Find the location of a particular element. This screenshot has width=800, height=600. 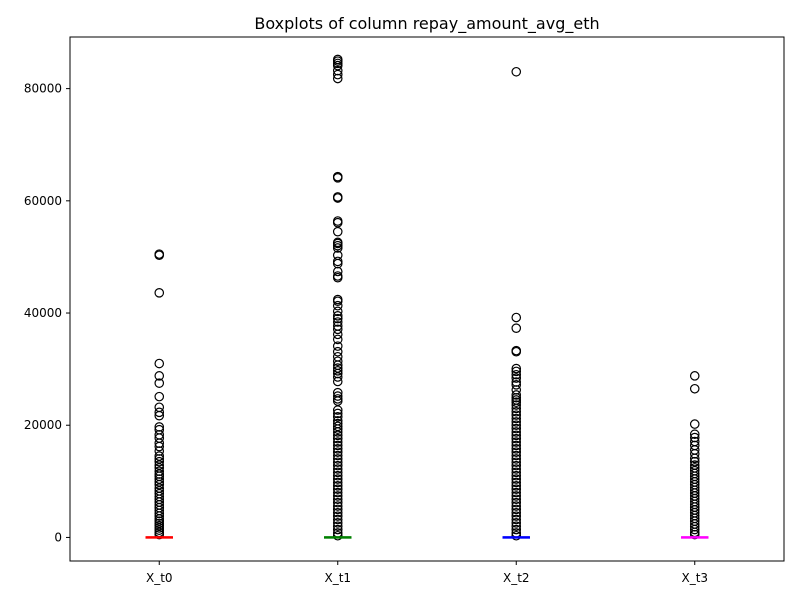

x-tick-label: X_t0 is located at coordinates (159, 578).